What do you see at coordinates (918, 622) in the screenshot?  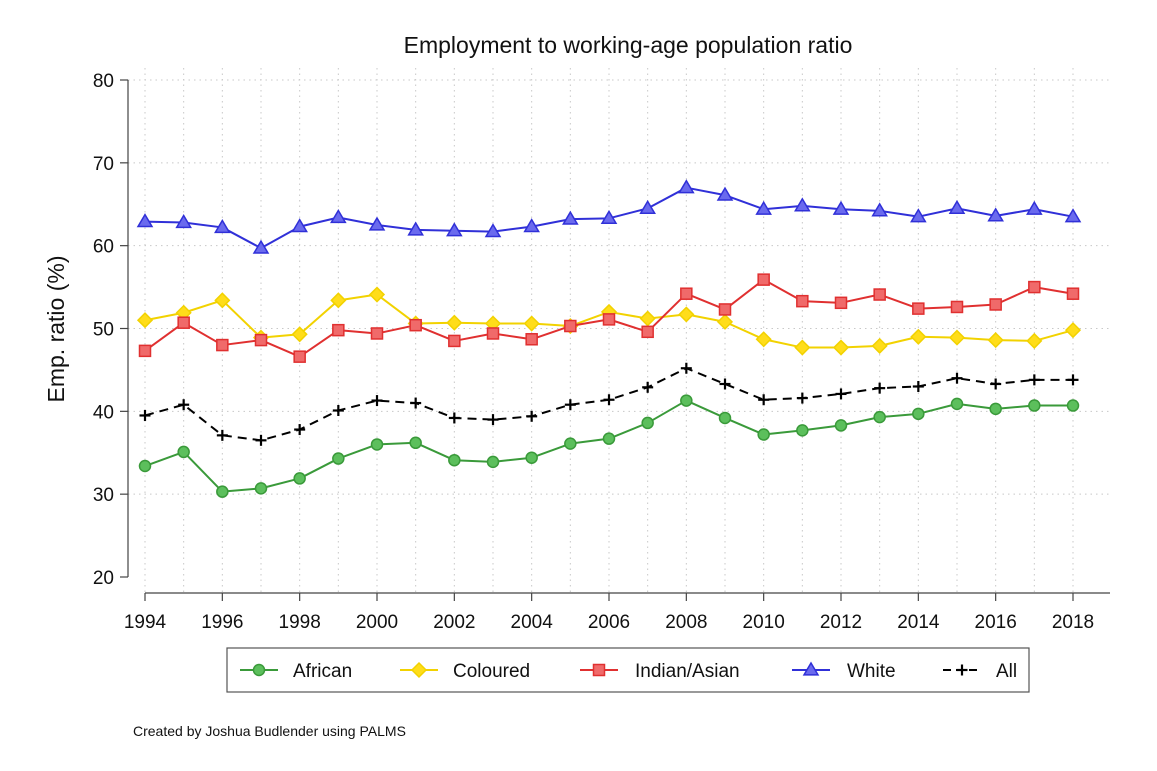 I see `x-tick-label: 2014` at bounding box center [918, 622].